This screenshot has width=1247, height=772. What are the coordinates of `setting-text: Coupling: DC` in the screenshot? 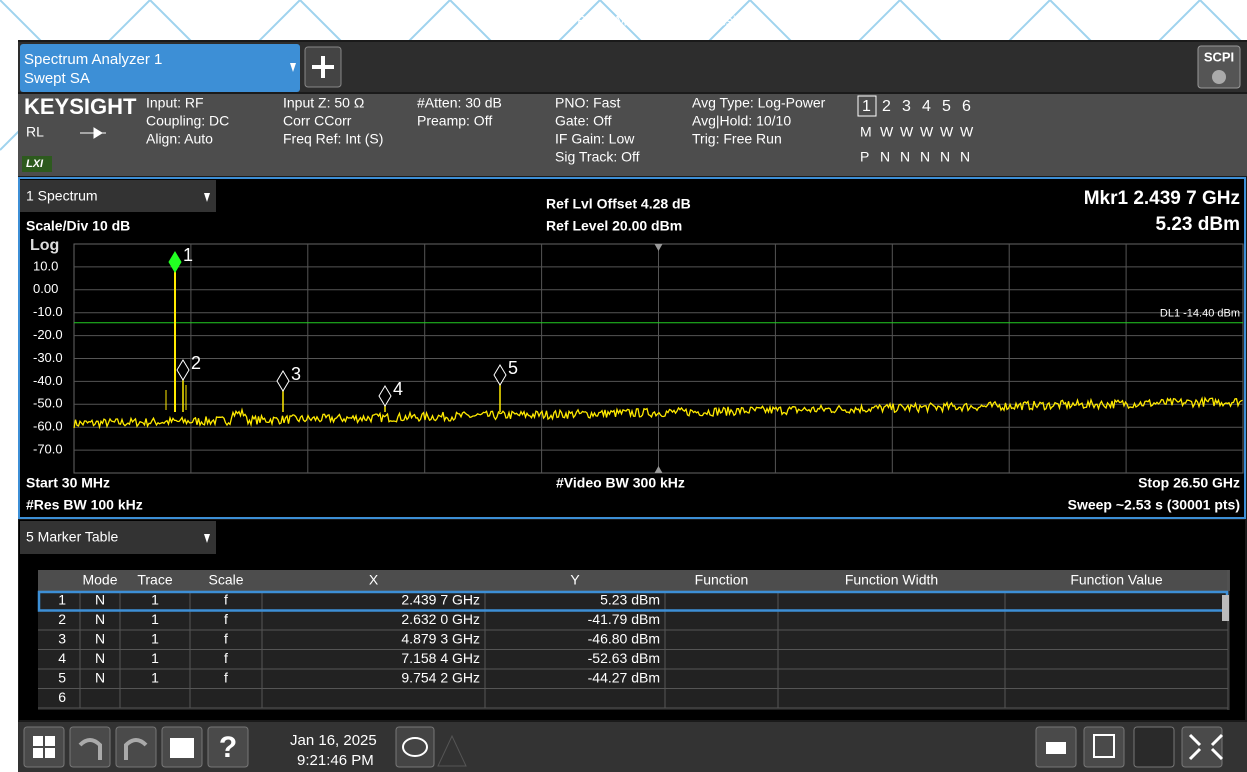 It's located at (187, 121).